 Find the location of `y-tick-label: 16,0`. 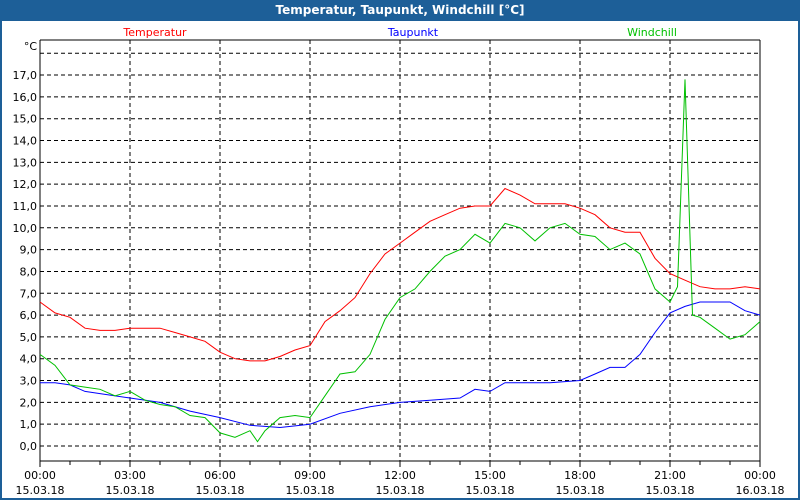

y-tick-label: 16,0 is located at coordinates (25, 97).